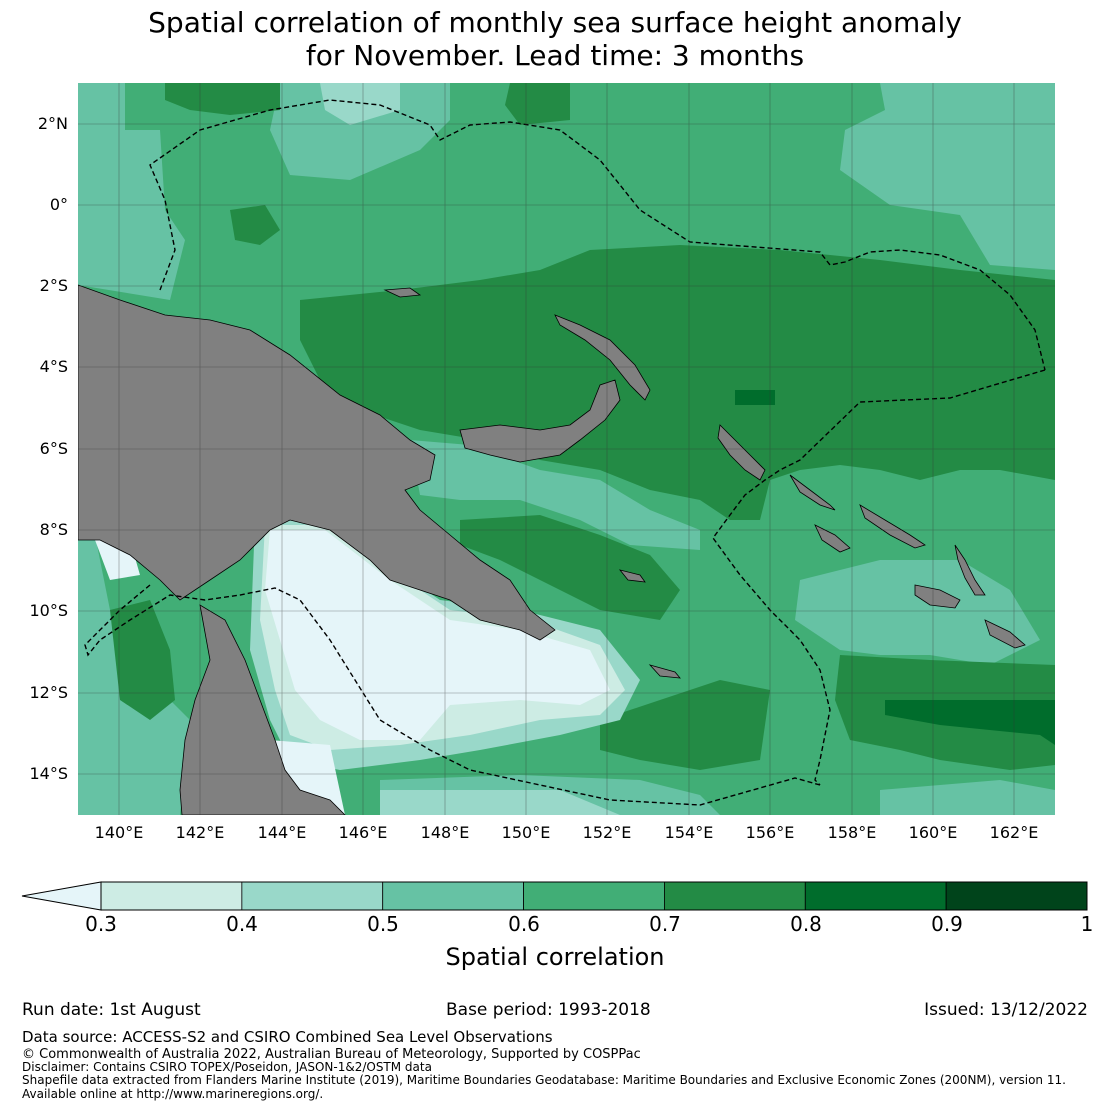  I want to click on lat-label-2s: 2°S, so click(53, 285).